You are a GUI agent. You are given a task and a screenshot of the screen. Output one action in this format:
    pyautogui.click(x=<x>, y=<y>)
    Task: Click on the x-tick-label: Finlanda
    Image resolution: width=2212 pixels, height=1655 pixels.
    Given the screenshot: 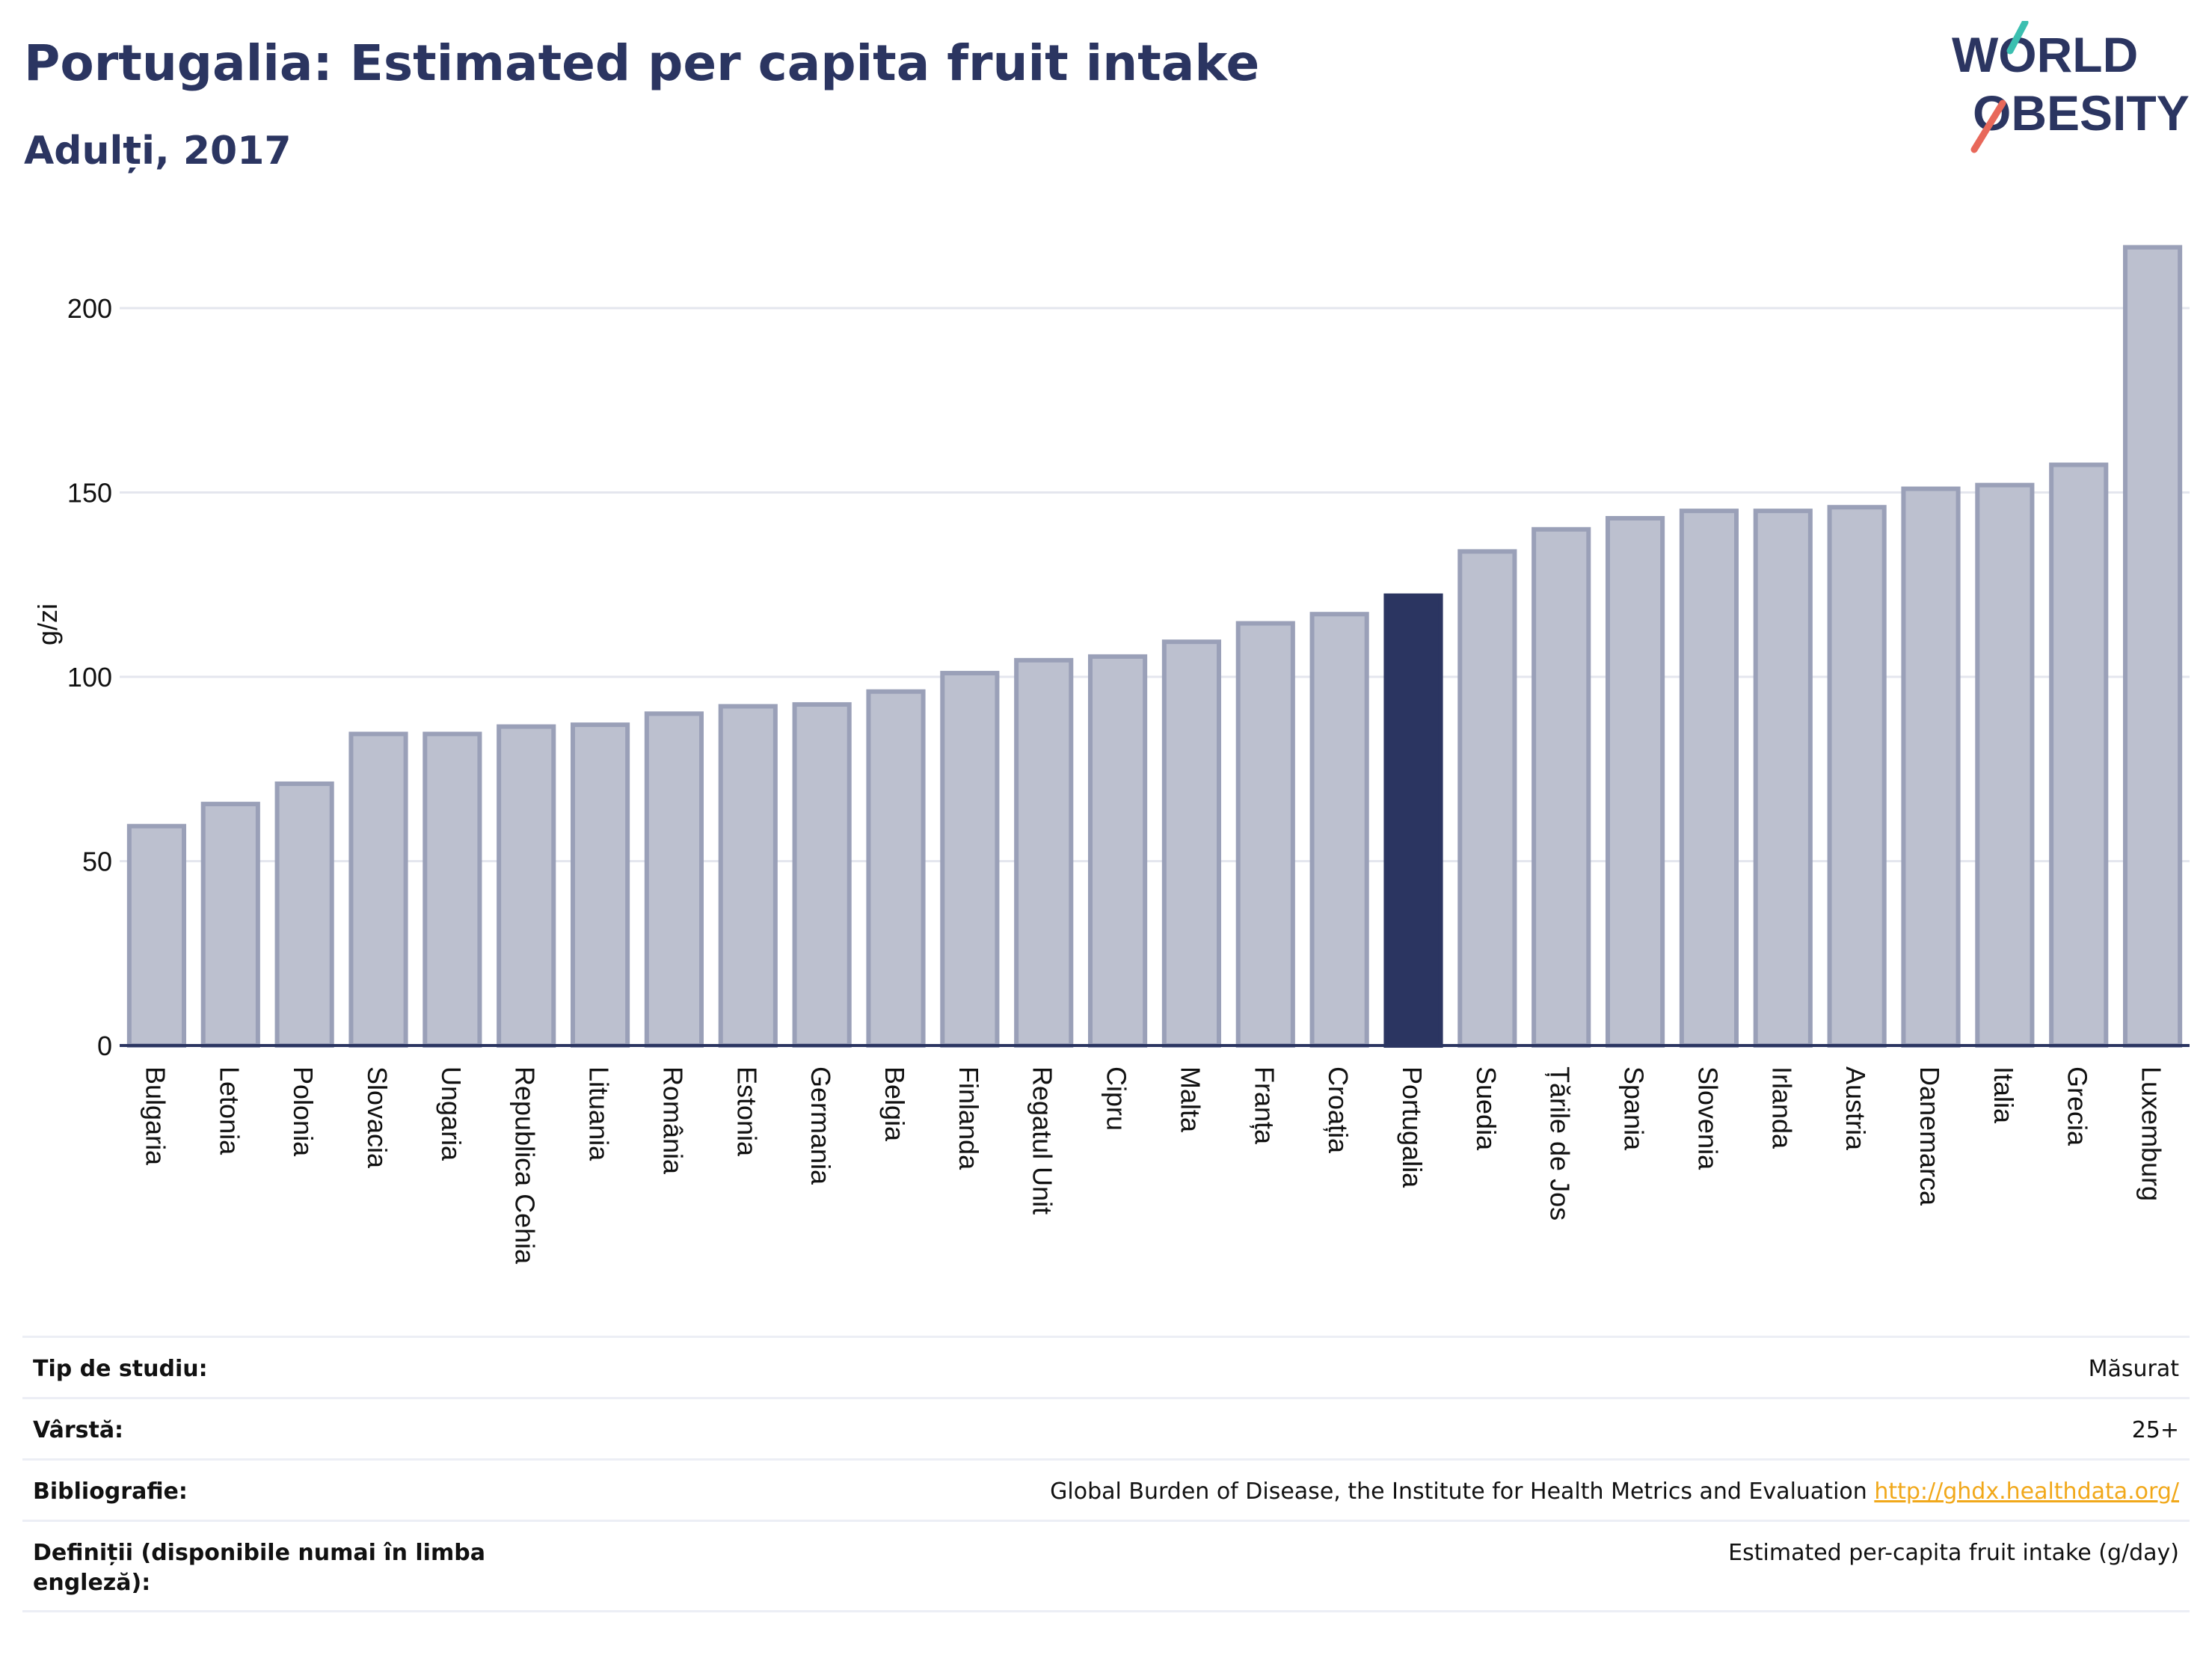 What is the action you would take?
    pyautogui.click(x=968, y=1118)
    